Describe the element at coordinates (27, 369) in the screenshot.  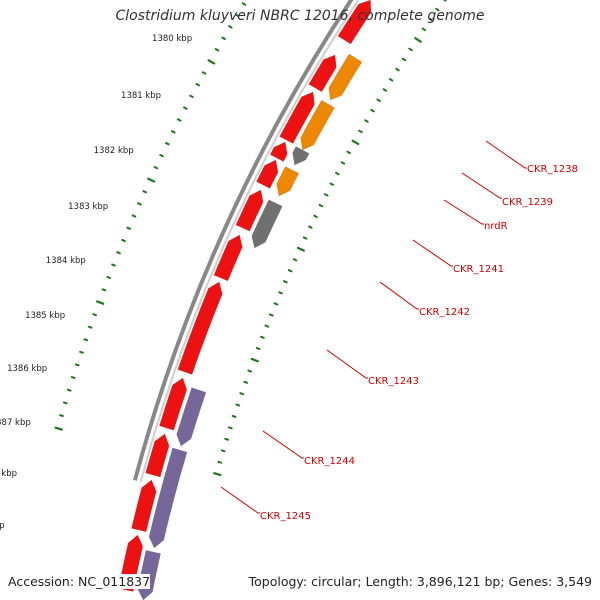
I see `tick-label: 1386 kbp` at that location.